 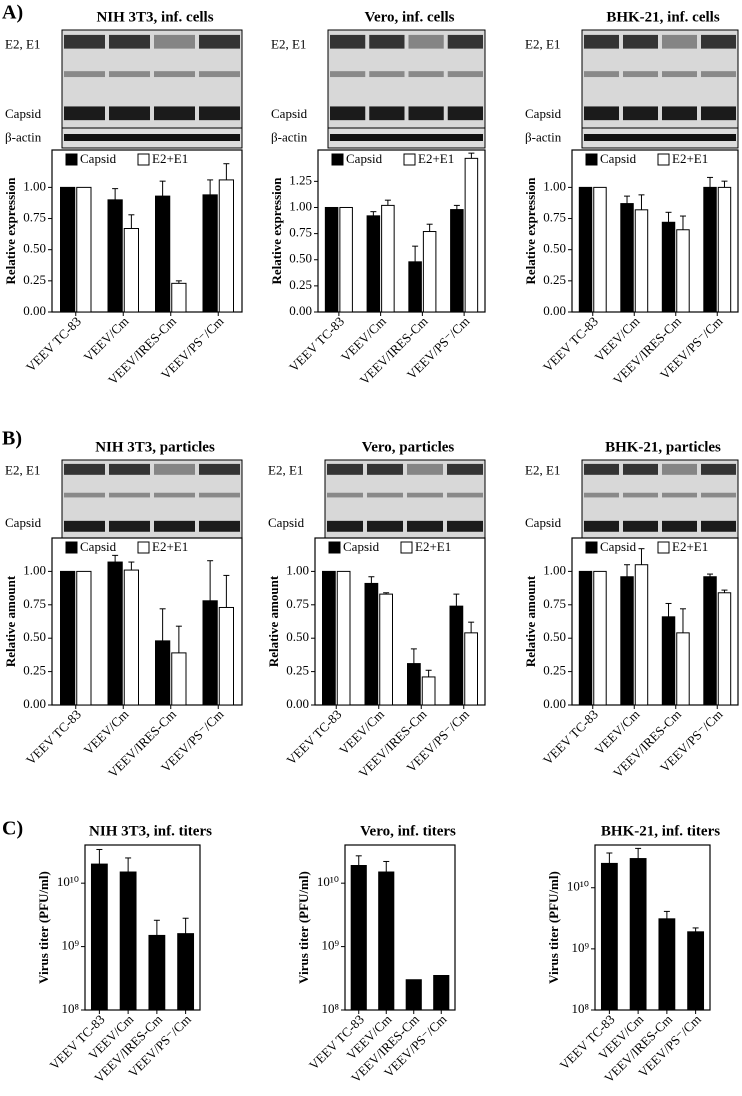 I want to click on panel-label: B), so click(x=12, y=439).